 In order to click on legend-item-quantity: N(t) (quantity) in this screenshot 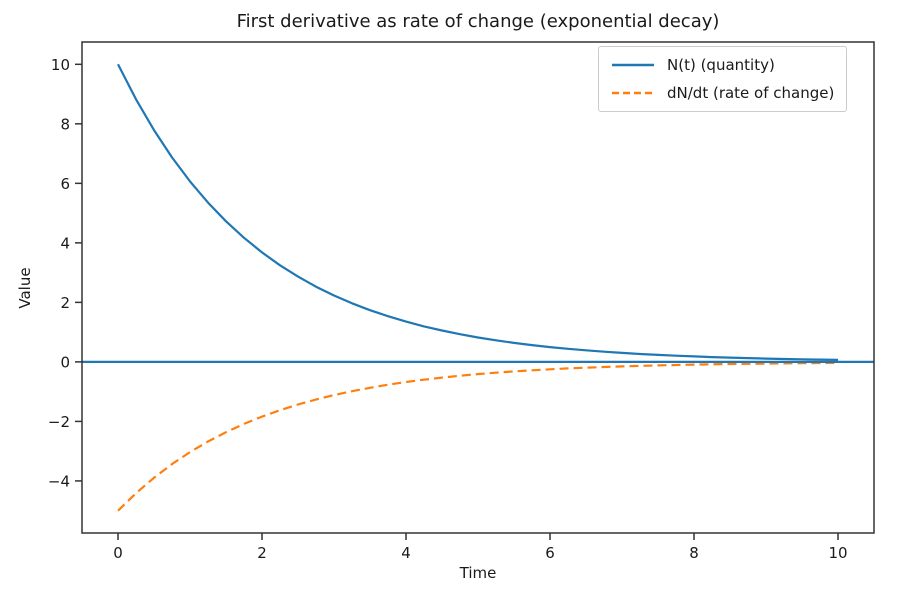, I will do `click(722, 65)`.